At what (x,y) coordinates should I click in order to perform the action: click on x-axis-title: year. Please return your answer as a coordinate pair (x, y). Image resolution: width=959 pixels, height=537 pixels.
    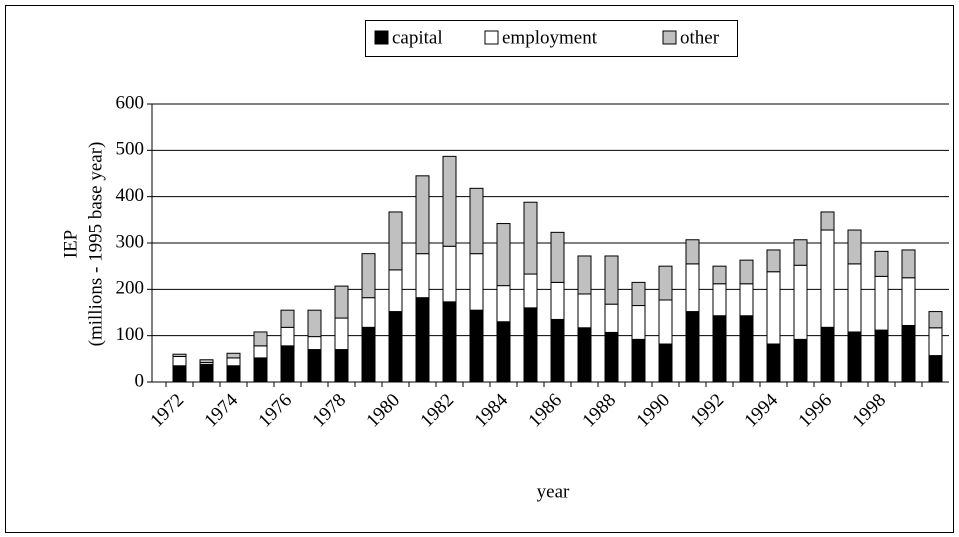
    Looking at the image, I should click on (553, 491).